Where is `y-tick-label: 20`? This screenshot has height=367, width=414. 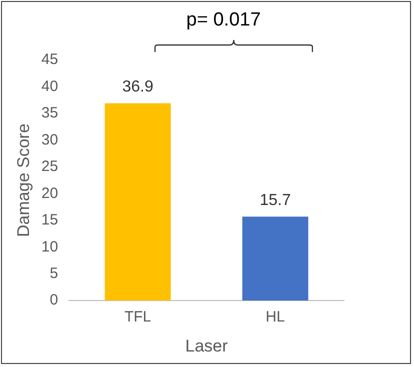
y-tick-label: 20 is located at coordinates (49, 193).